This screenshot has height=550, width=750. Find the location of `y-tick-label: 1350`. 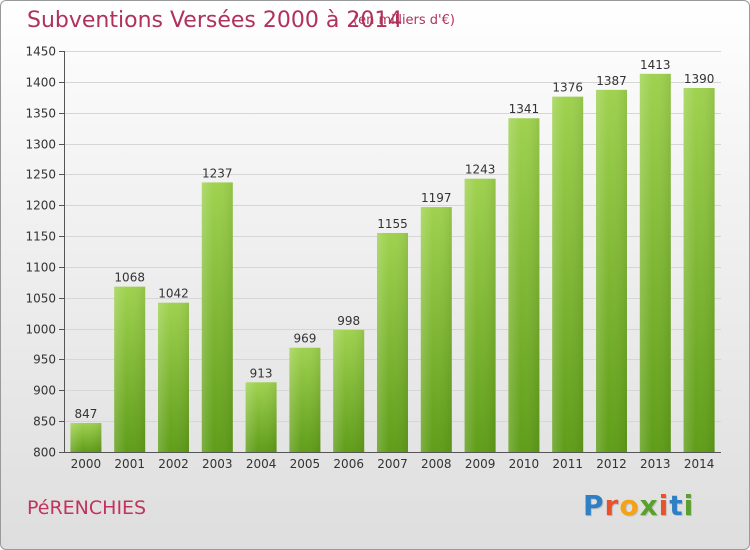

y-tick-label: 1350 is located at coordinates (40, 114).